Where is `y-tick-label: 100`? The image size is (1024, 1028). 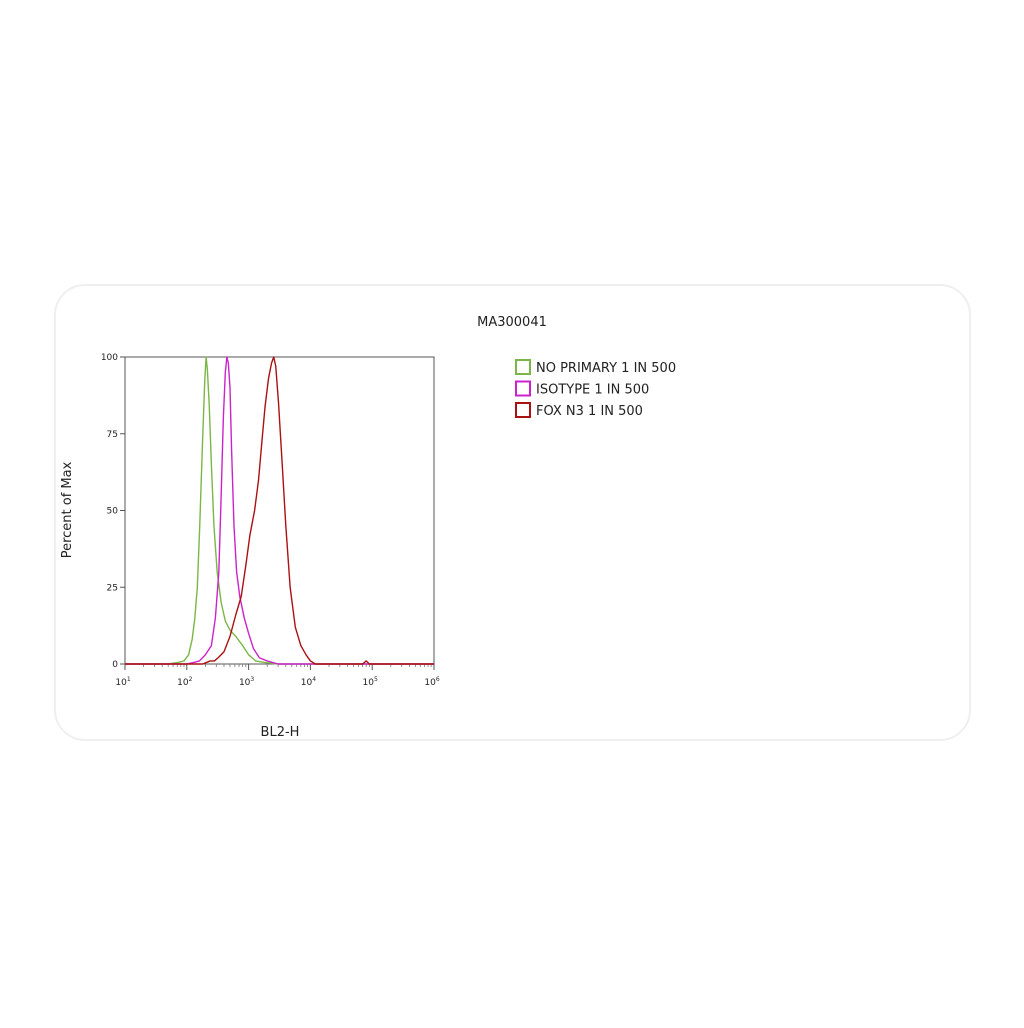
y-tick-label: 100 is located at coordinates (109, 358).